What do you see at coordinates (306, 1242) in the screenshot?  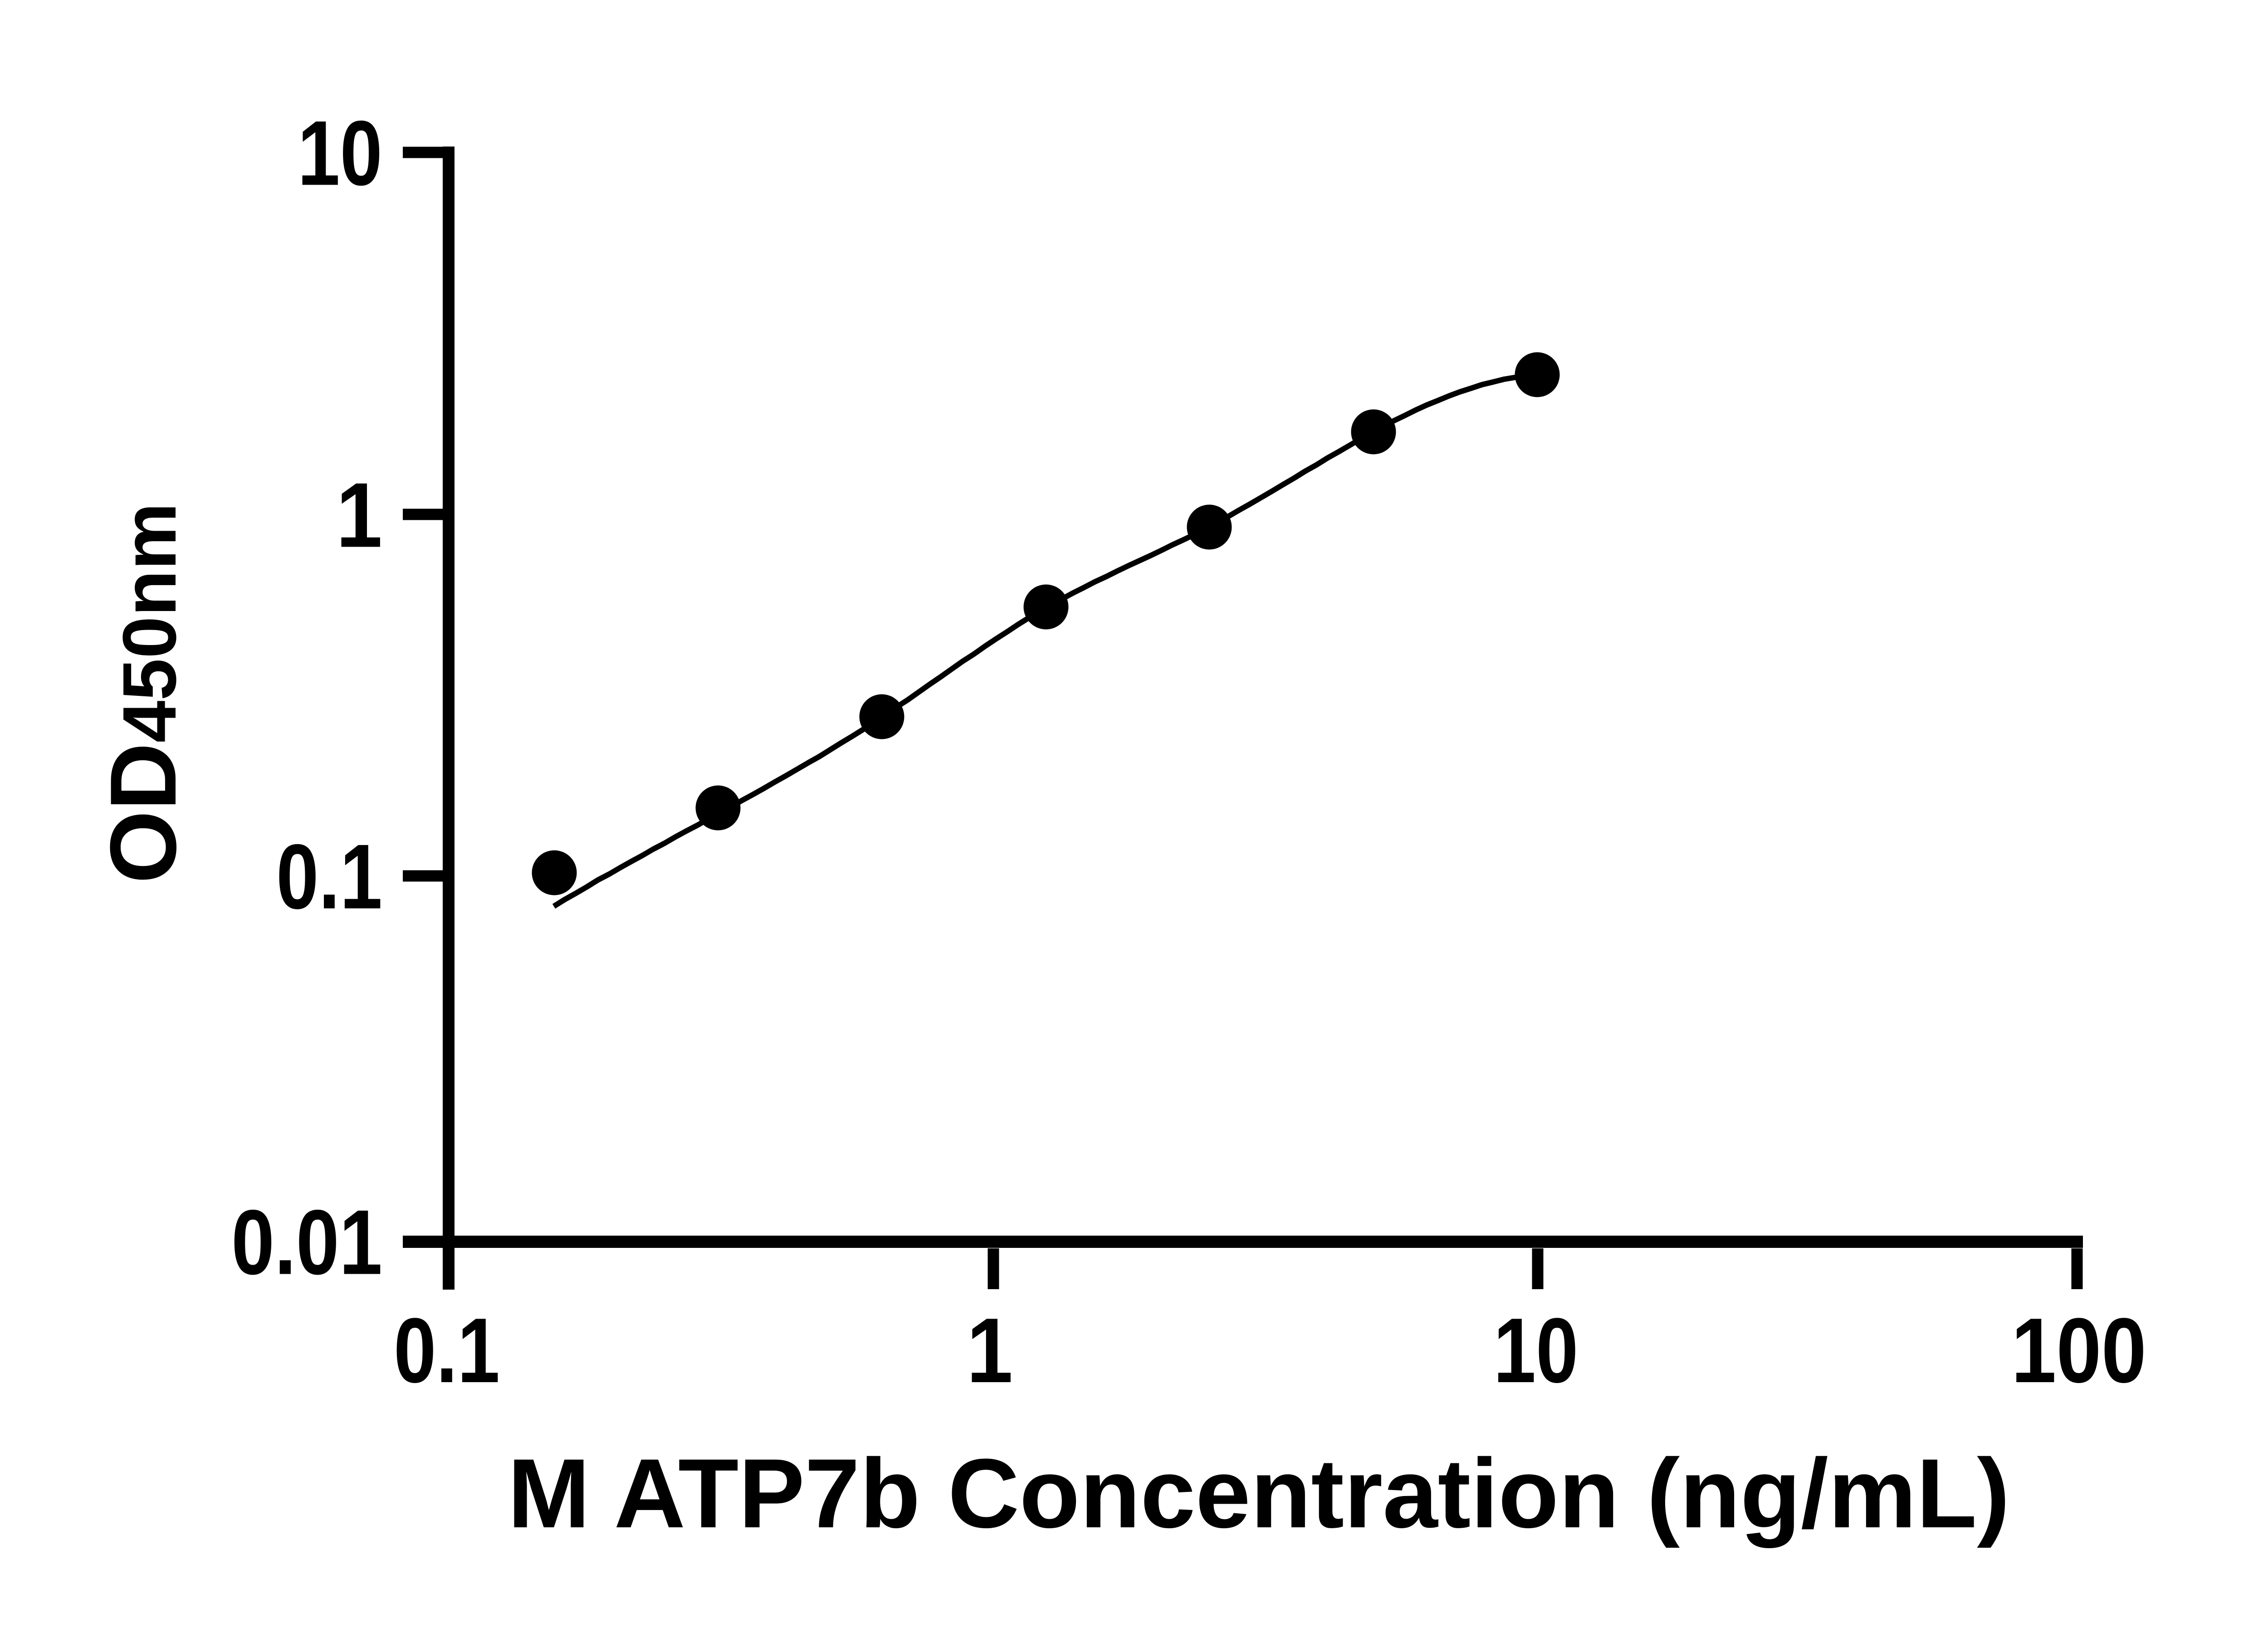 I see `svg-text: 0.01` at bounding box center [306, 1242].